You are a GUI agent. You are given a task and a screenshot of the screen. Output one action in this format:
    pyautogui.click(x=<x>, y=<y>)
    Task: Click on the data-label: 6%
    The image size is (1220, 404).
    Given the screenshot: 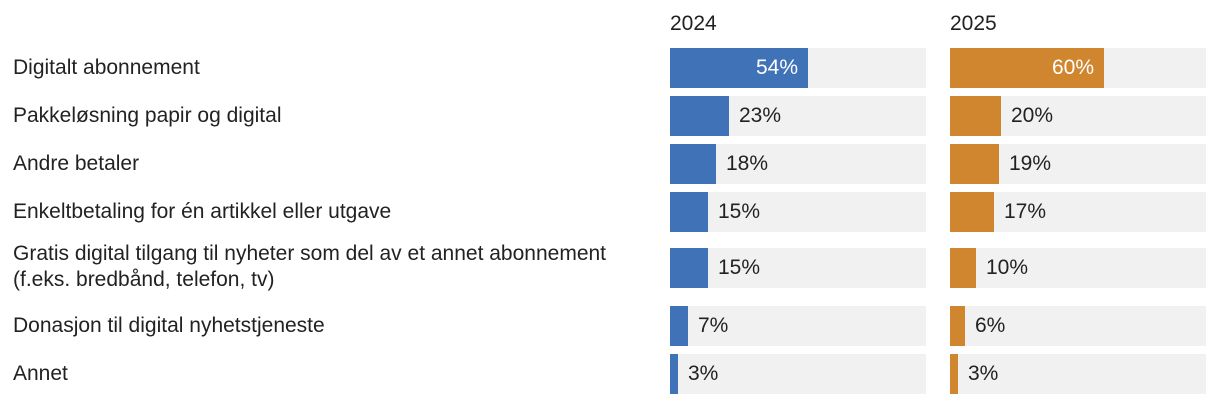 What is the action you would take?
    pyautogui.click(x=990, y=325)
    